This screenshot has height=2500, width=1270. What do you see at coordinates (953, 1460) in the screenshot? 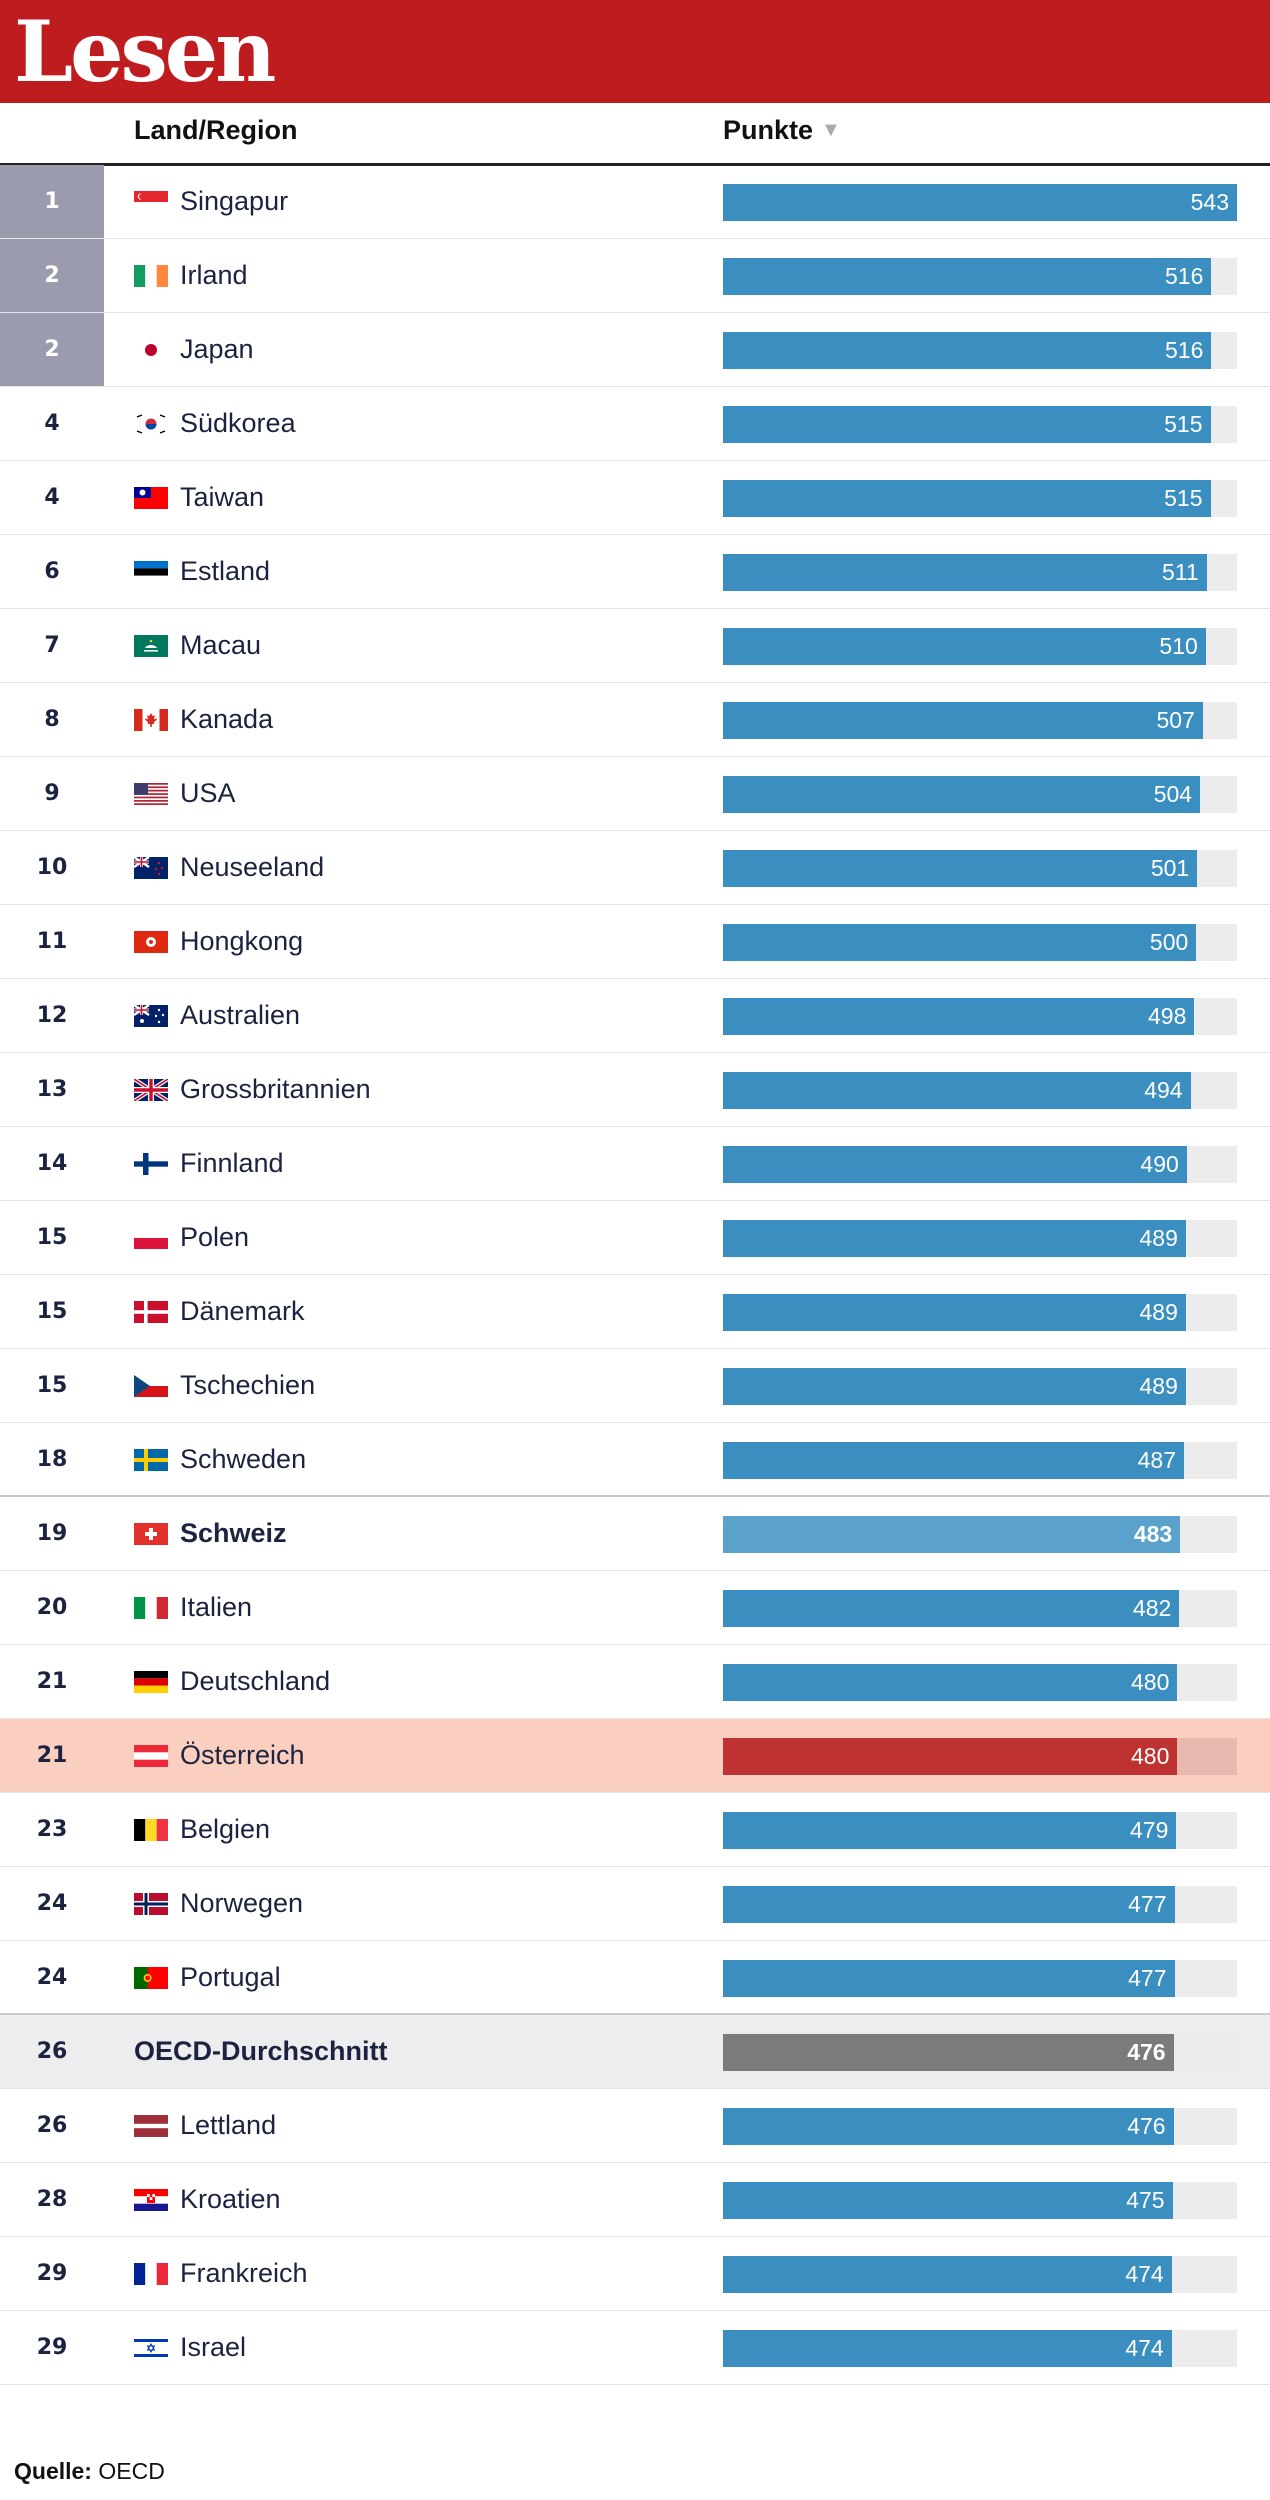
I see `bar-schweden: 487` at bounding box center [953, 1460].